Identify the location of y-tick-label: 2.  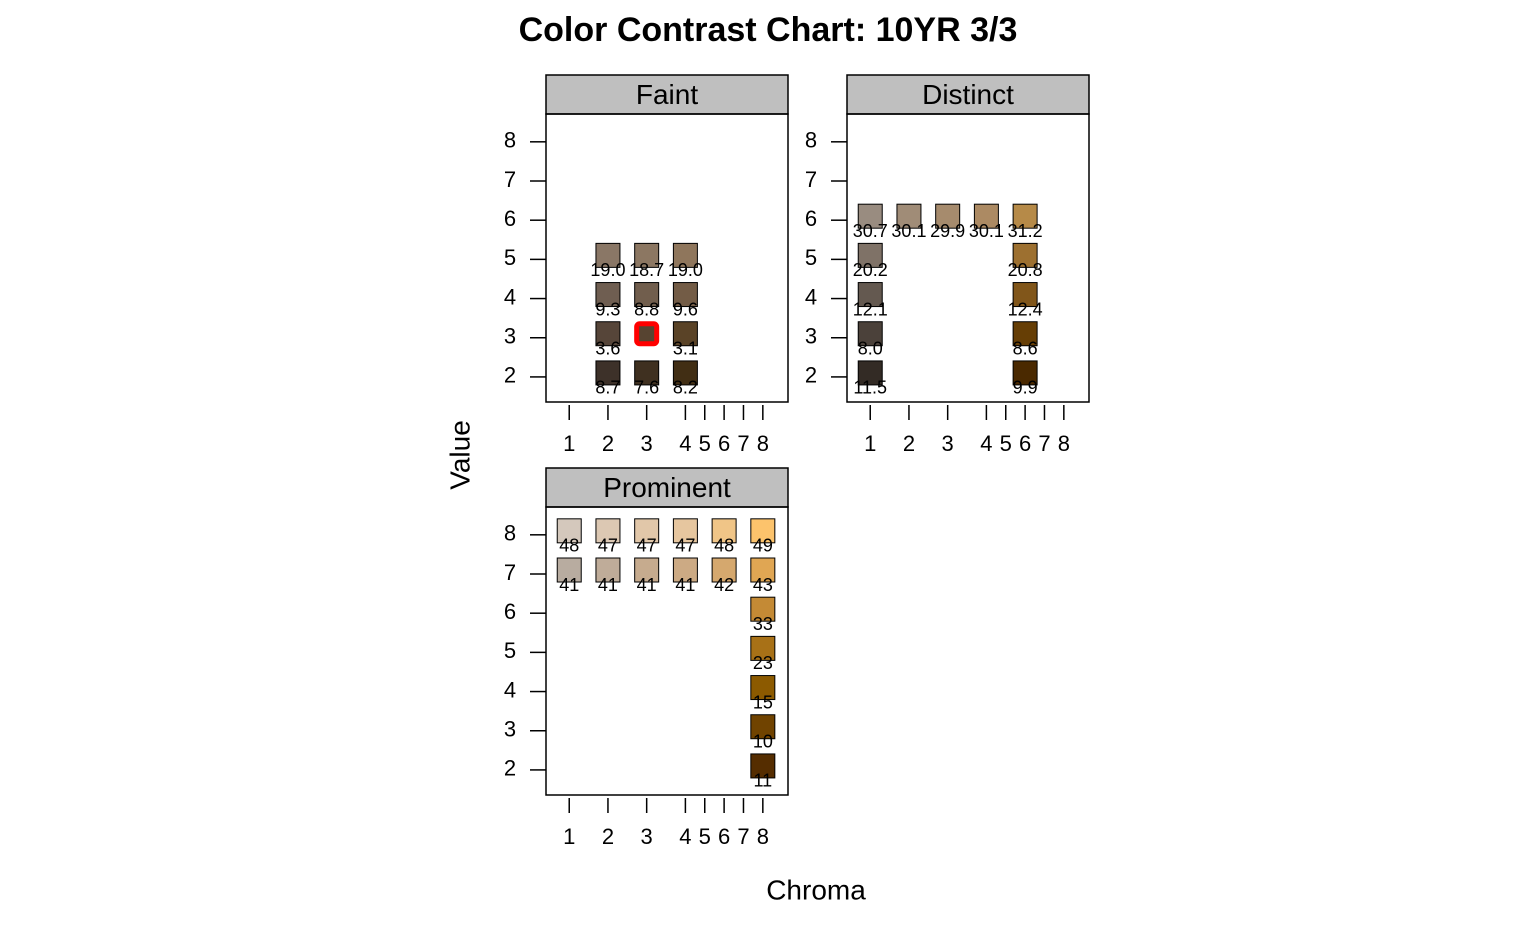
(510, 768).